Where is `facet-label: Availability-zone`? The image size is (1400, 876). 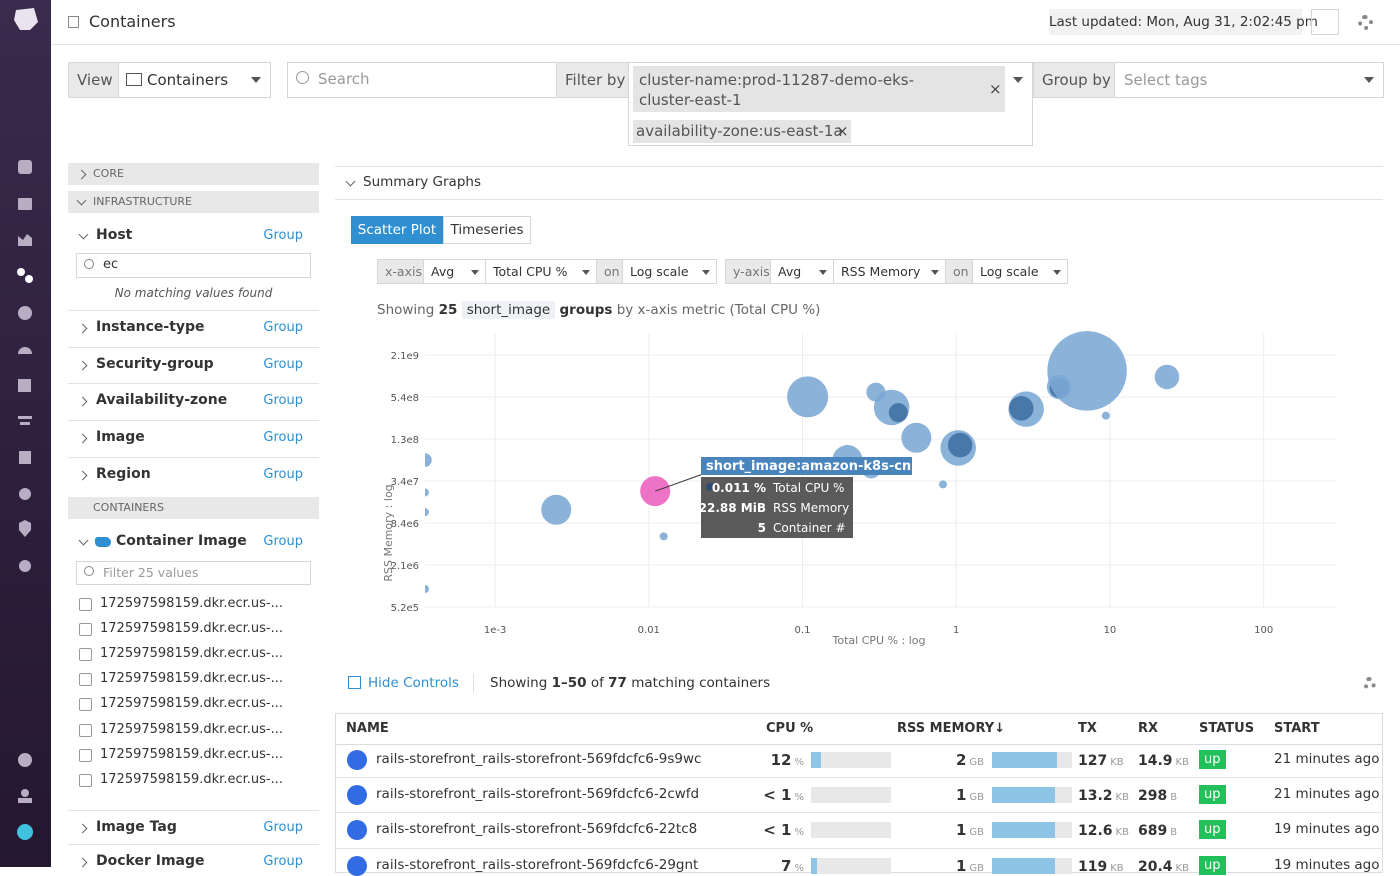 facet-label: Availability-zone is located at coordinates (162, 400).